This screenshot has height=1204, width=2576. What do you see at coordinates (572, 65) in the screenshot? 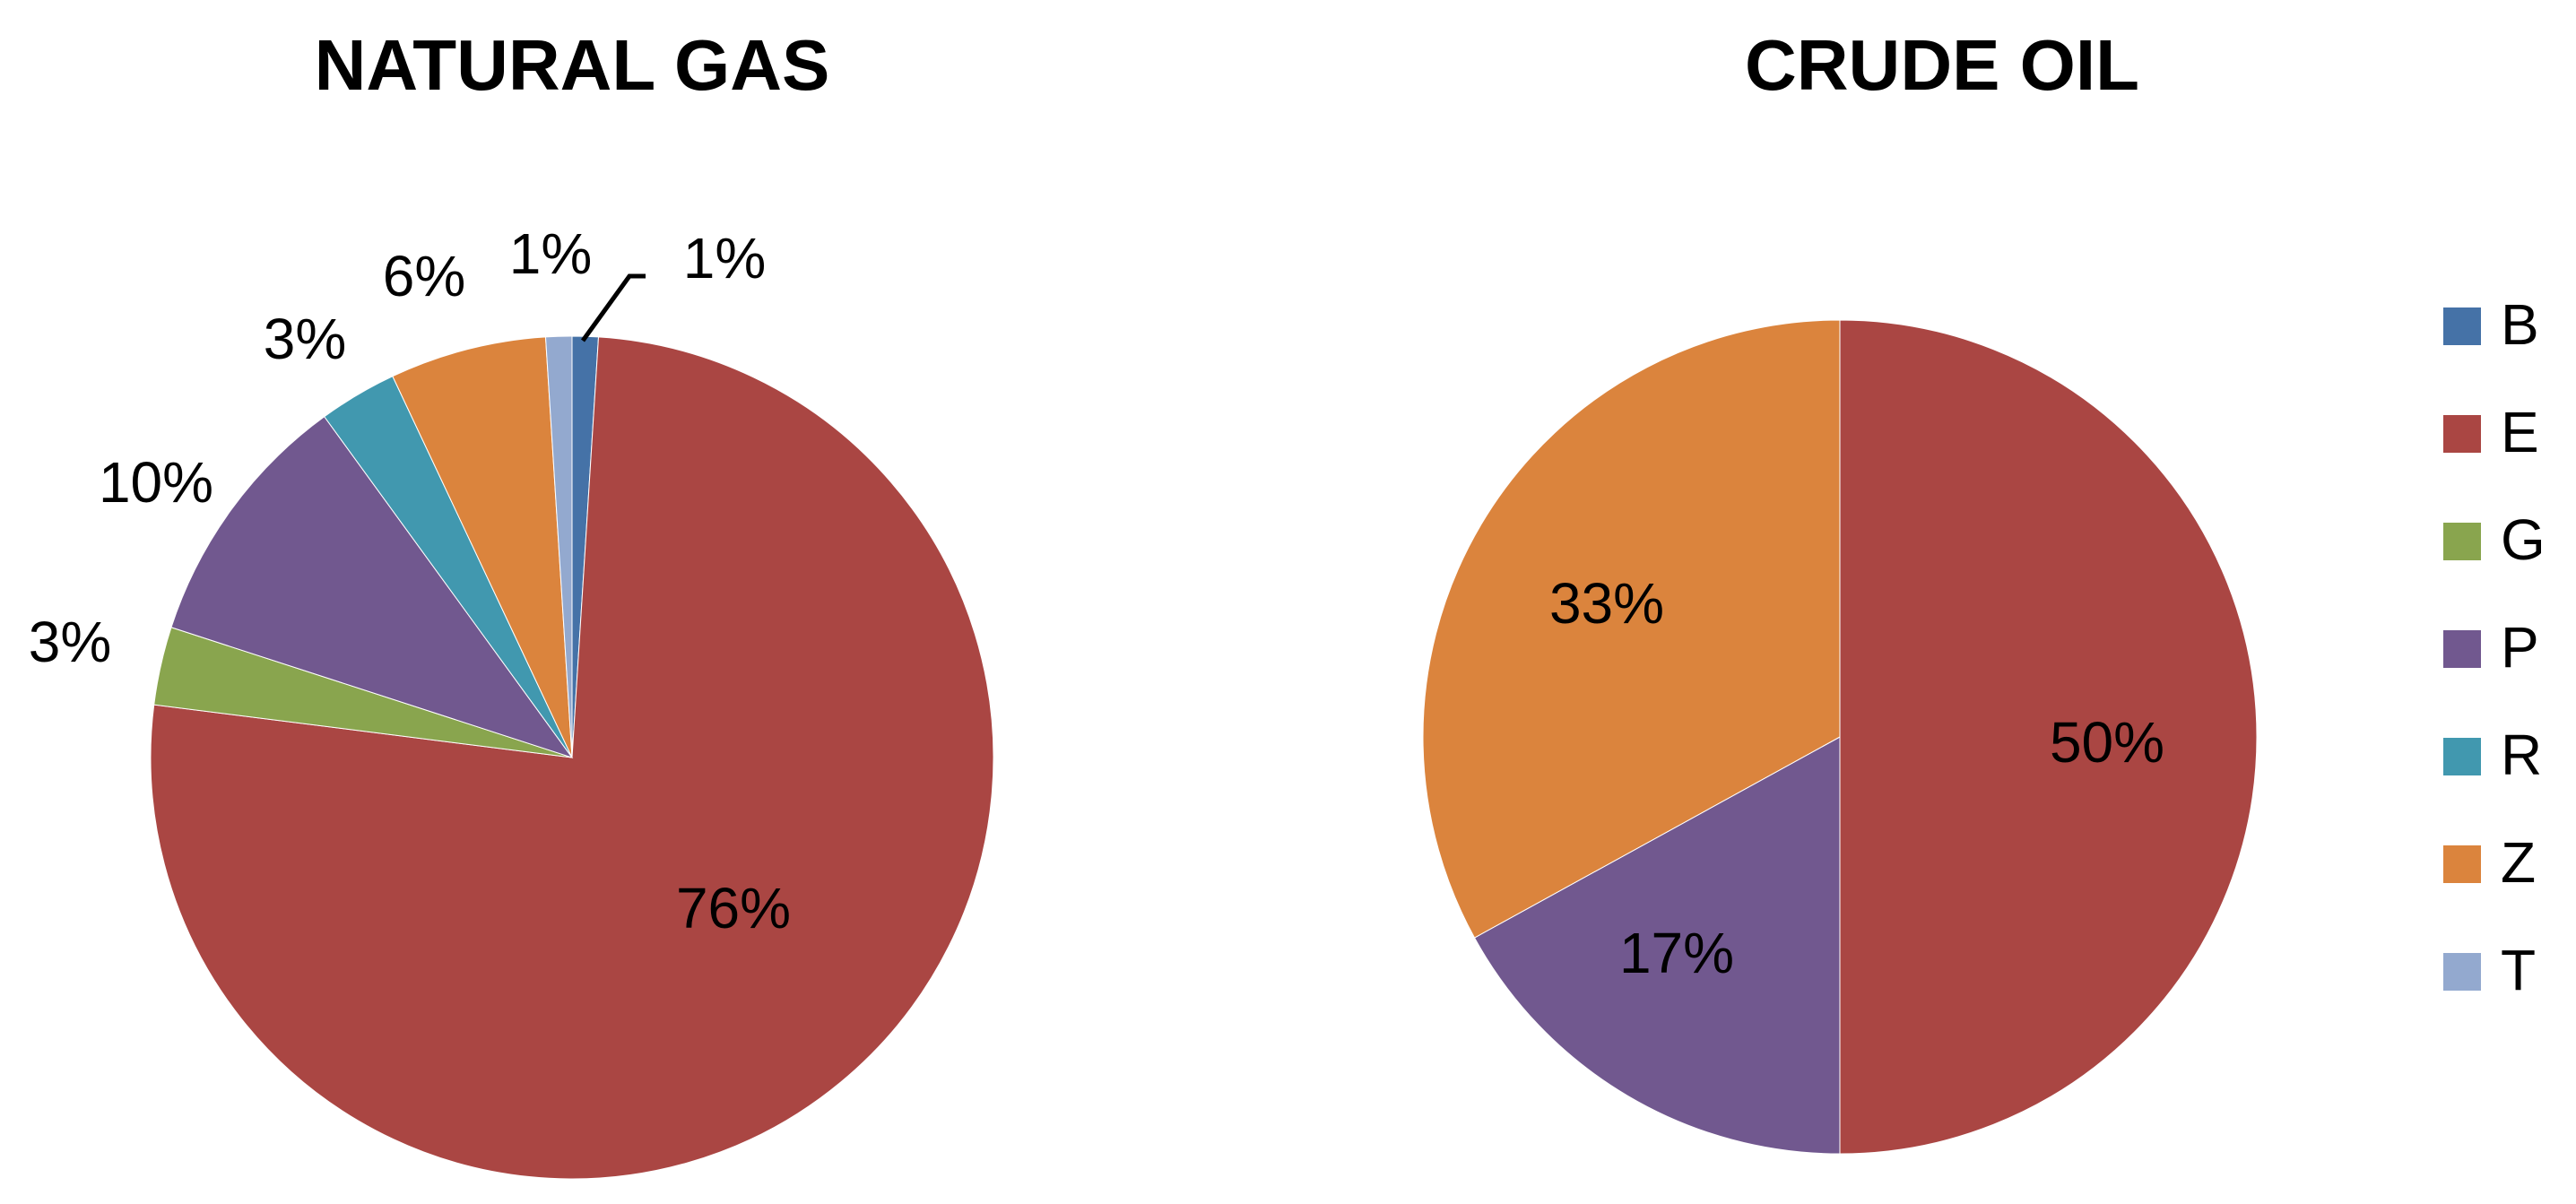
I see `natural-gas-title: NATURAL GAS` at bounding box center [572, 65].